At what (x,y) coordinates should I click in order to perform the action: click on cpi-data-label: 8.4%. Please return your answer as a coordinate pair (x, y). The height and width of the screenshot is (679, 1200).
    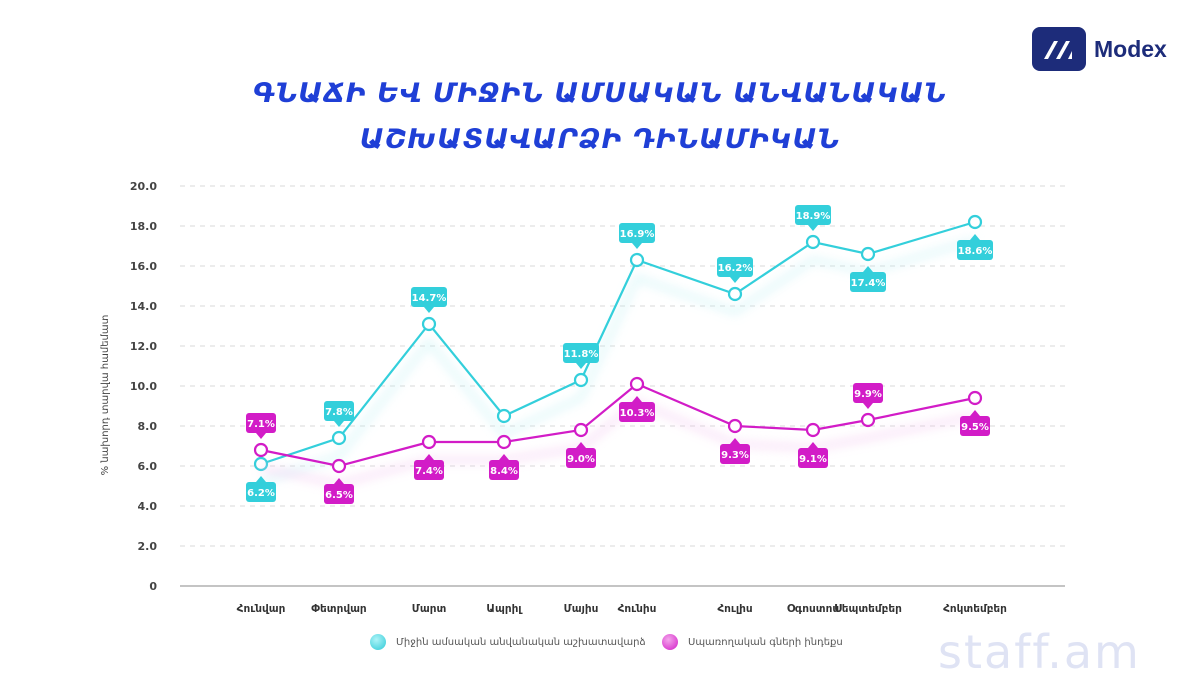
    Looking at the image, I should click on (504, 467).